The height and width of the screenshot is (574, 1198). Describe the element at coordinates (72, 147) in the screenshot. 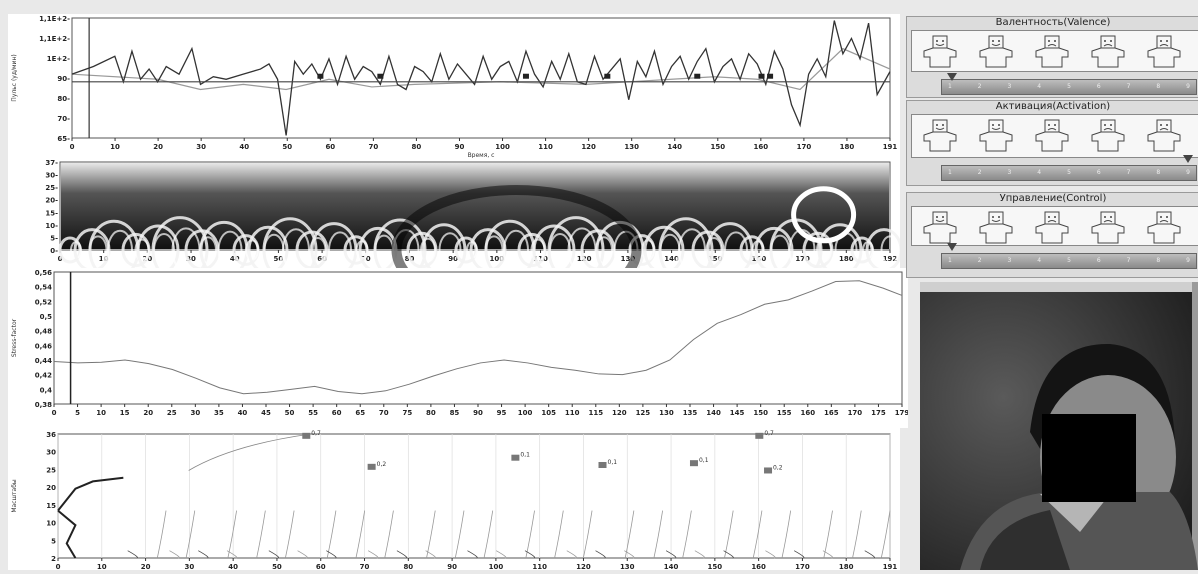

I see `x-tick-label: 0` at that location.